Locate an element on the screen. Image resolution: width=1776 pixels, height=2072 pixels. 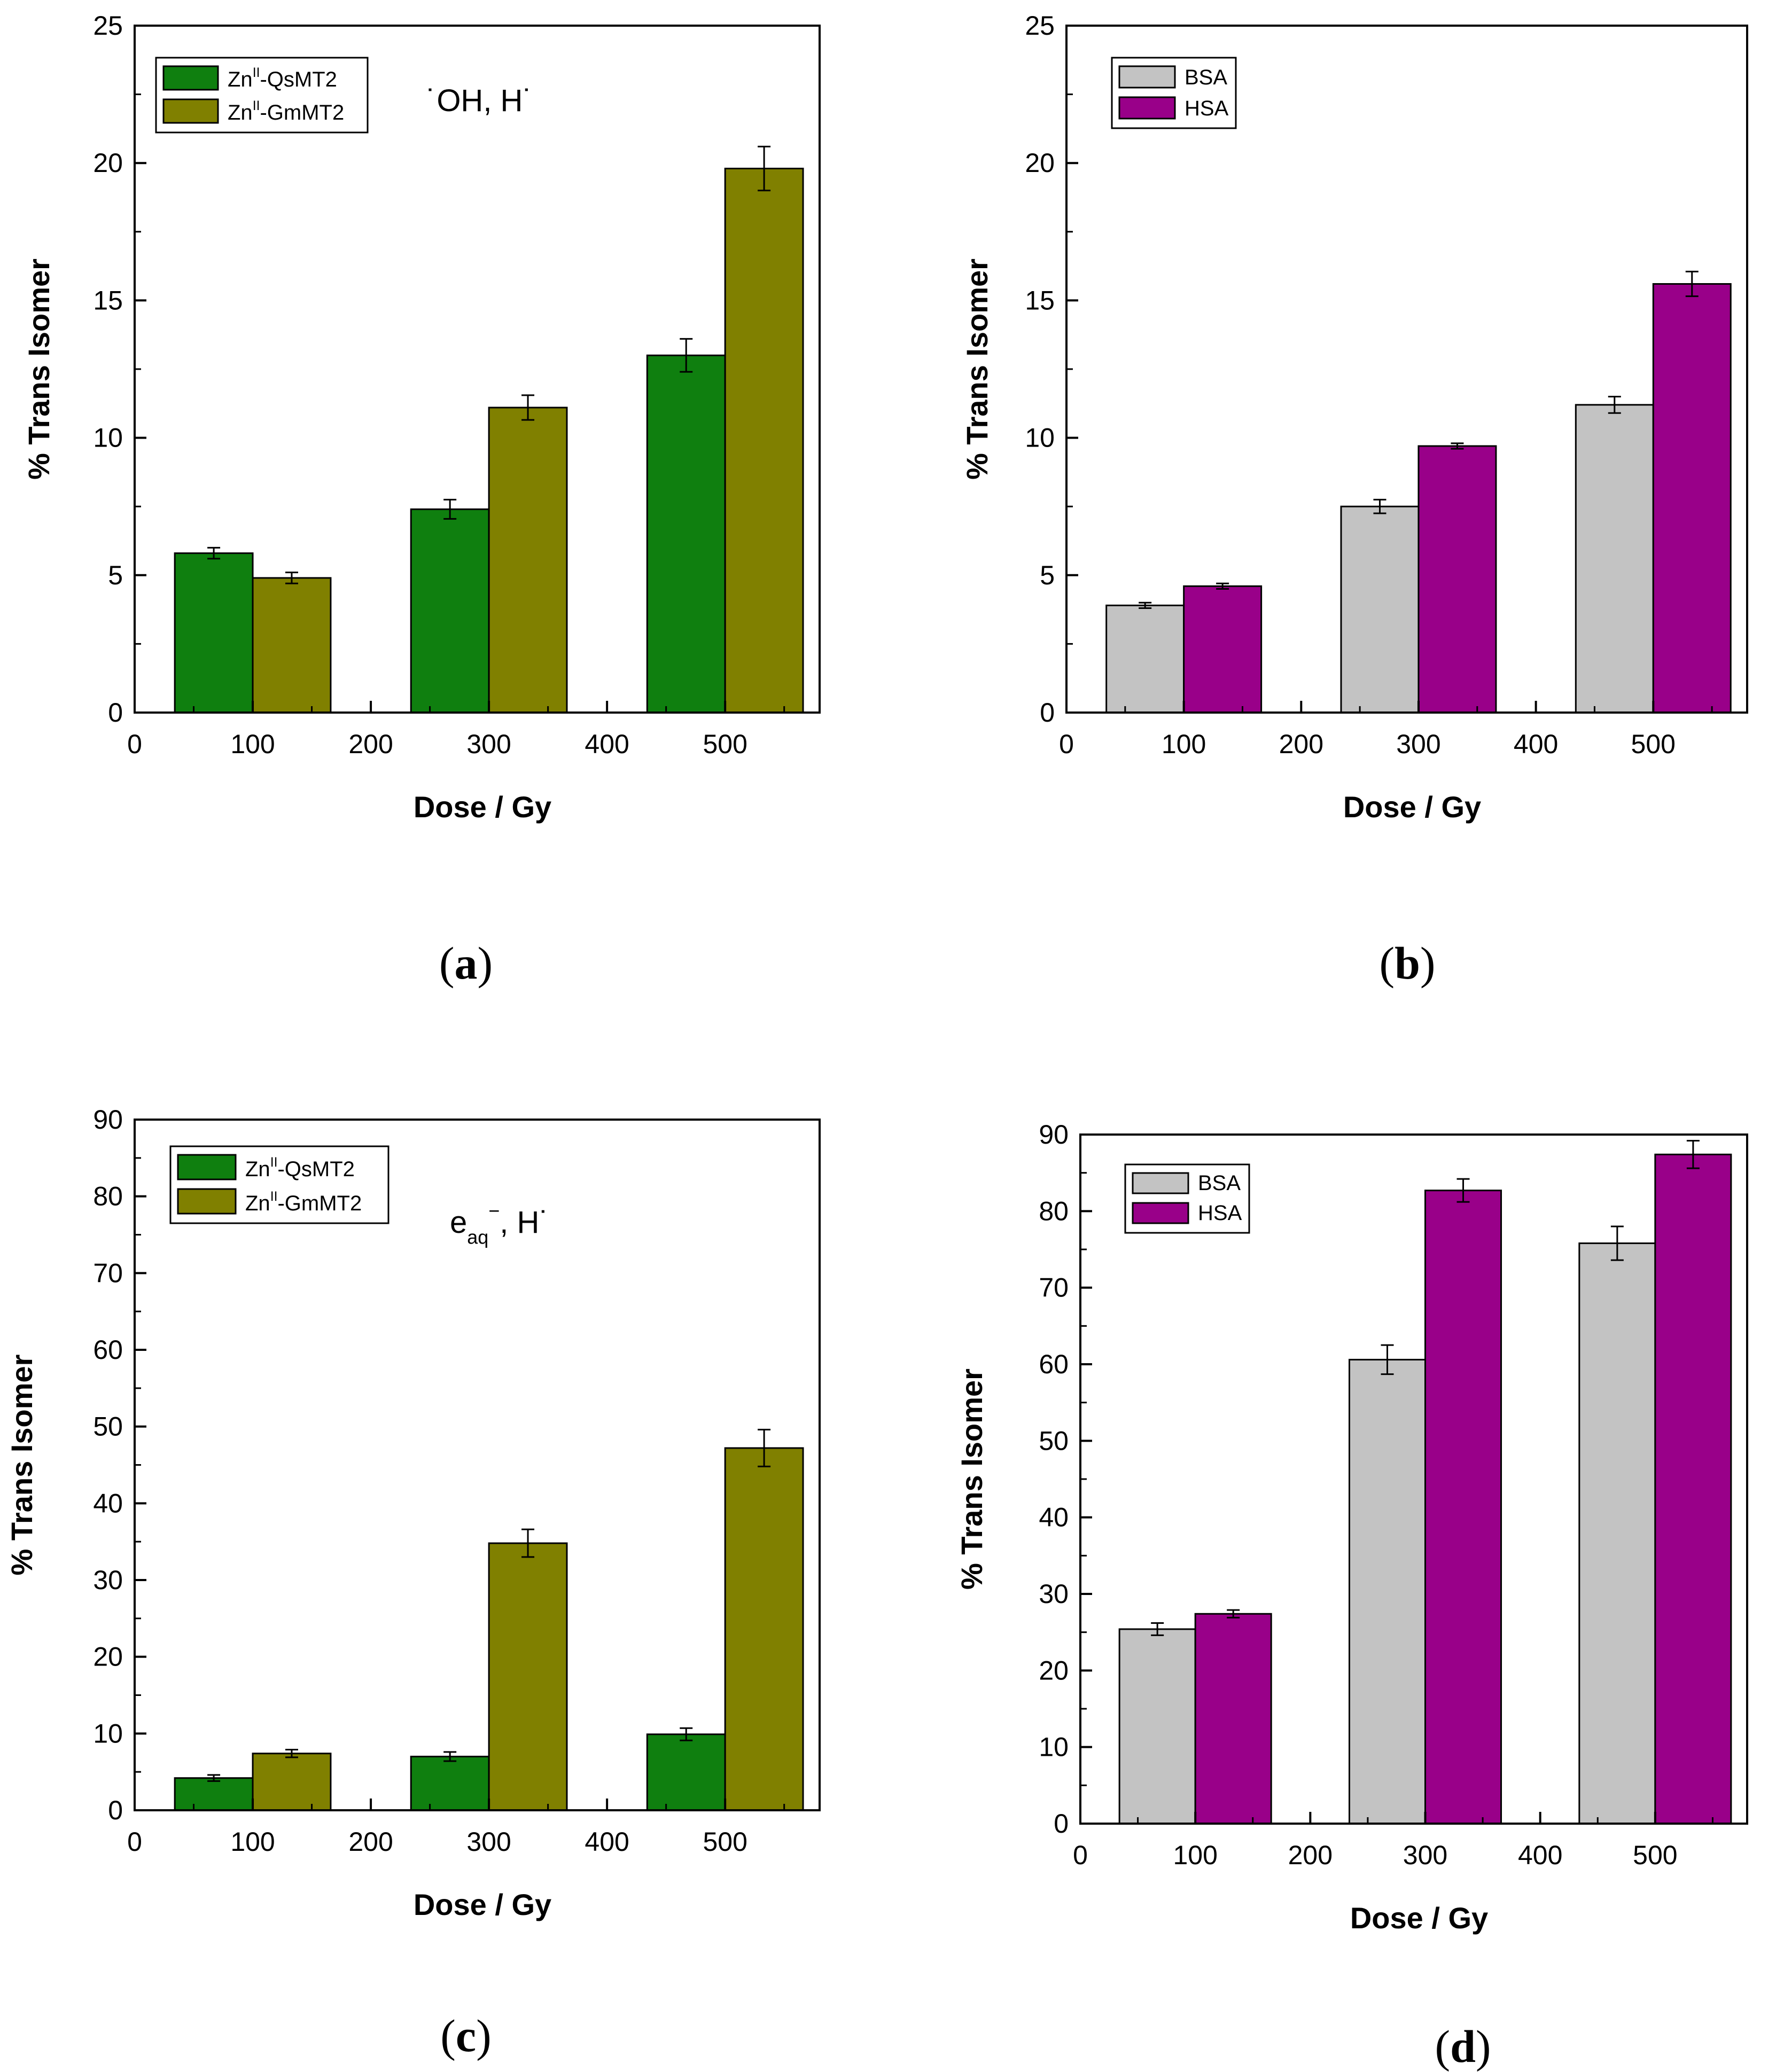
y-tick-label: 25 is located at coordinates (108, 26).